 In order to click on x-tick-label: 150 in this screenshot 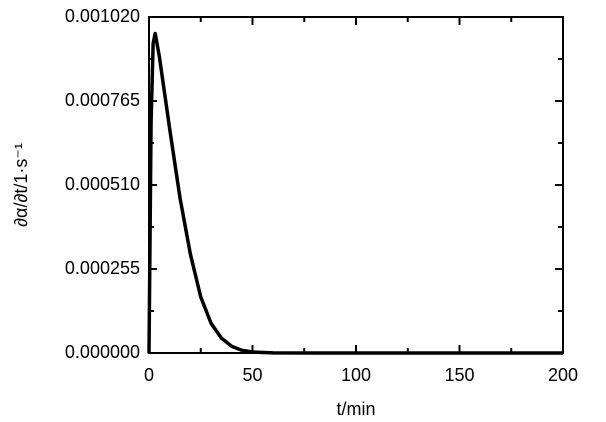, I will do `click(459, 375)`.